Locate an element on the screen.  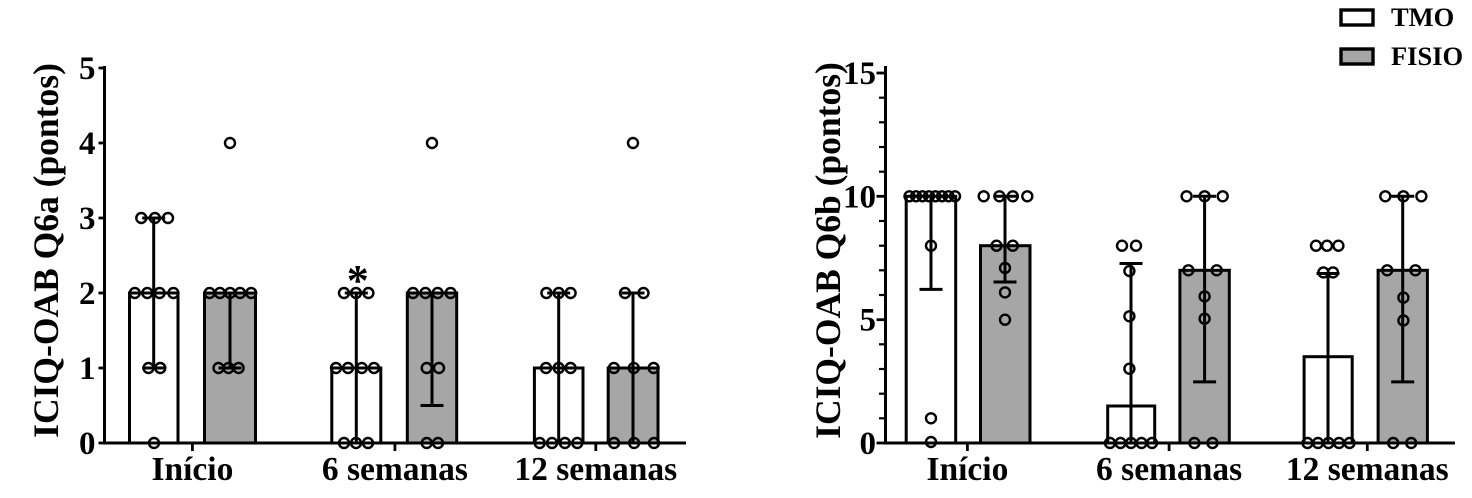
svg-text: TMO is located at coordinates (1422, 17).